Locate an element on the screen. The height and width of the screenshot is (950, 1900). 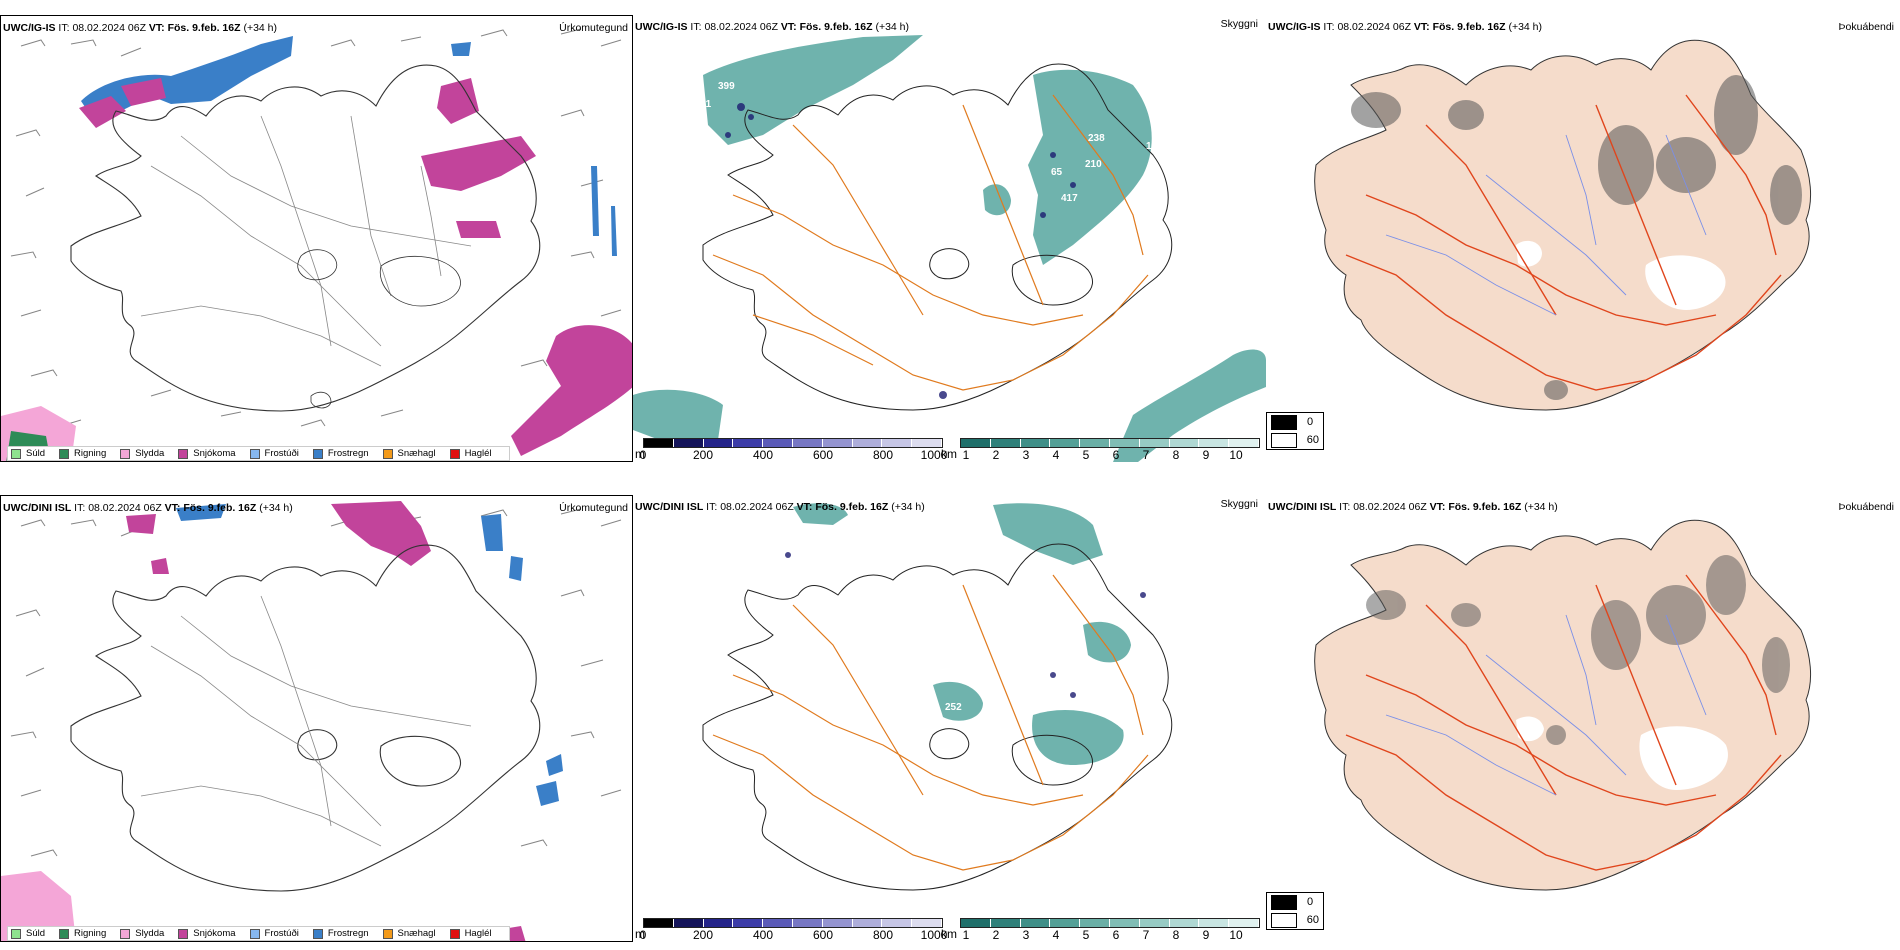
tick-label: 1000 is located at coordinates (934, 455).